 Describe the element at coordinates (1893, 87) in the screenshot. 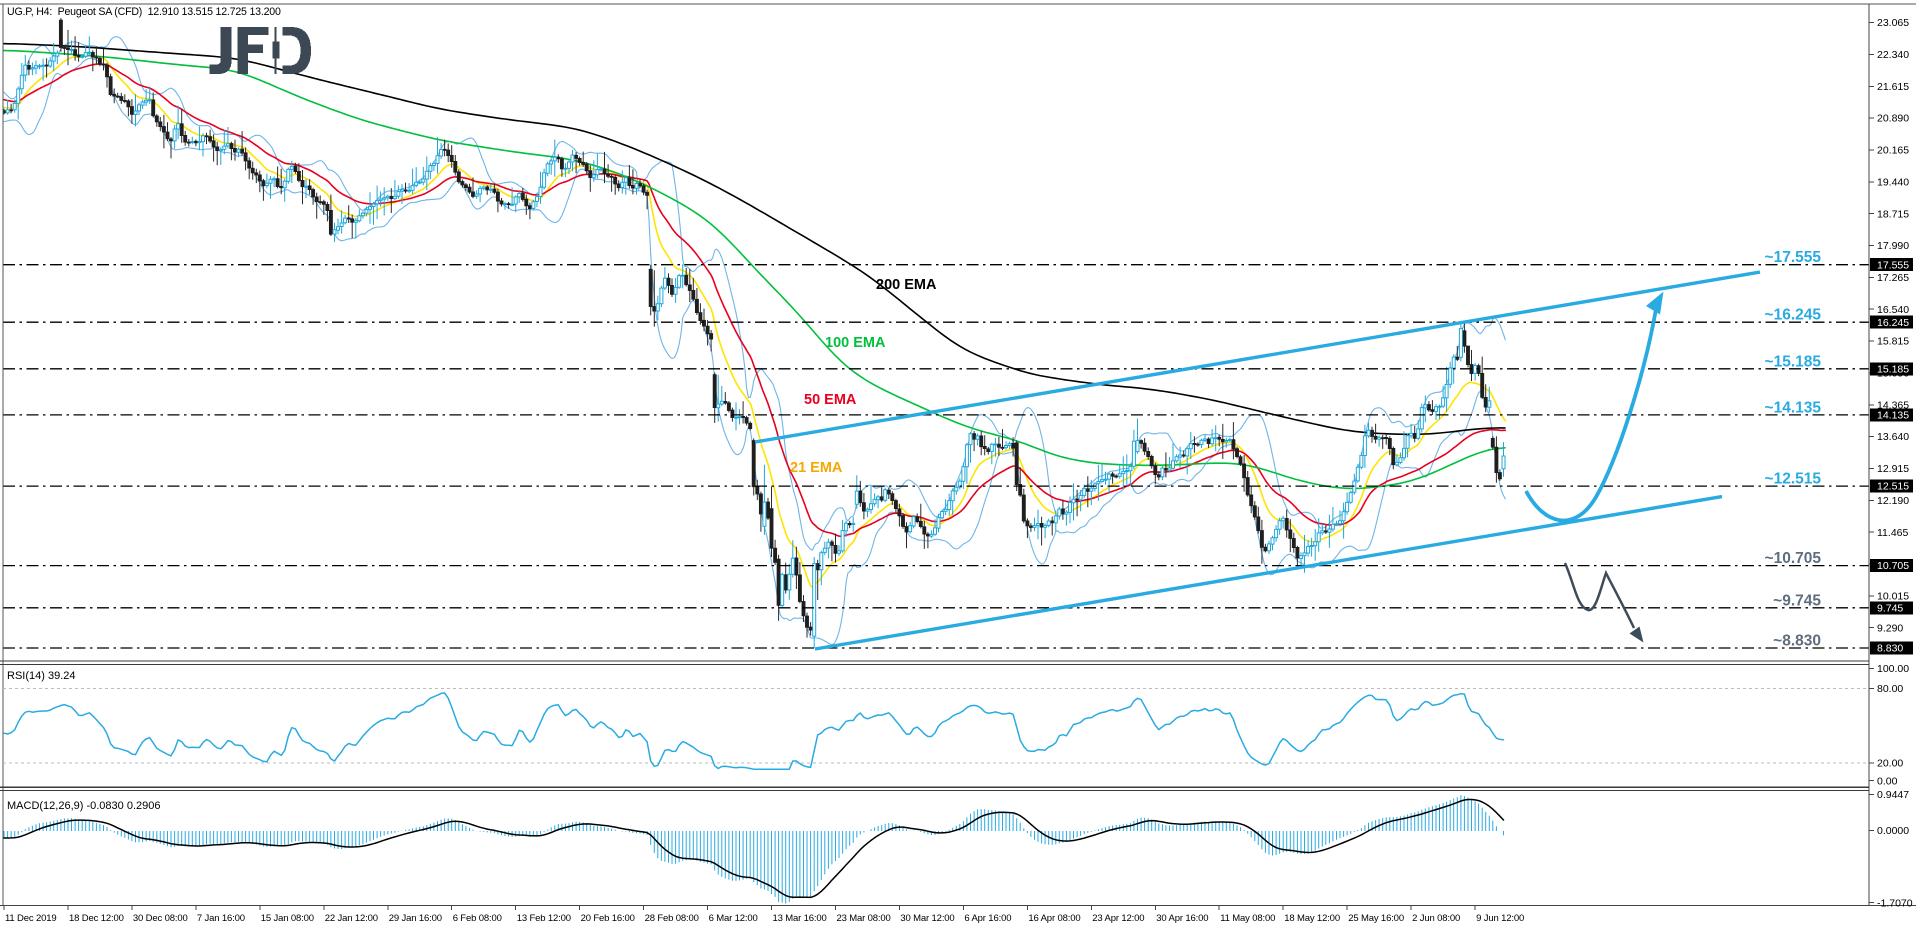

I see `svg-text: 21.615` at that location.